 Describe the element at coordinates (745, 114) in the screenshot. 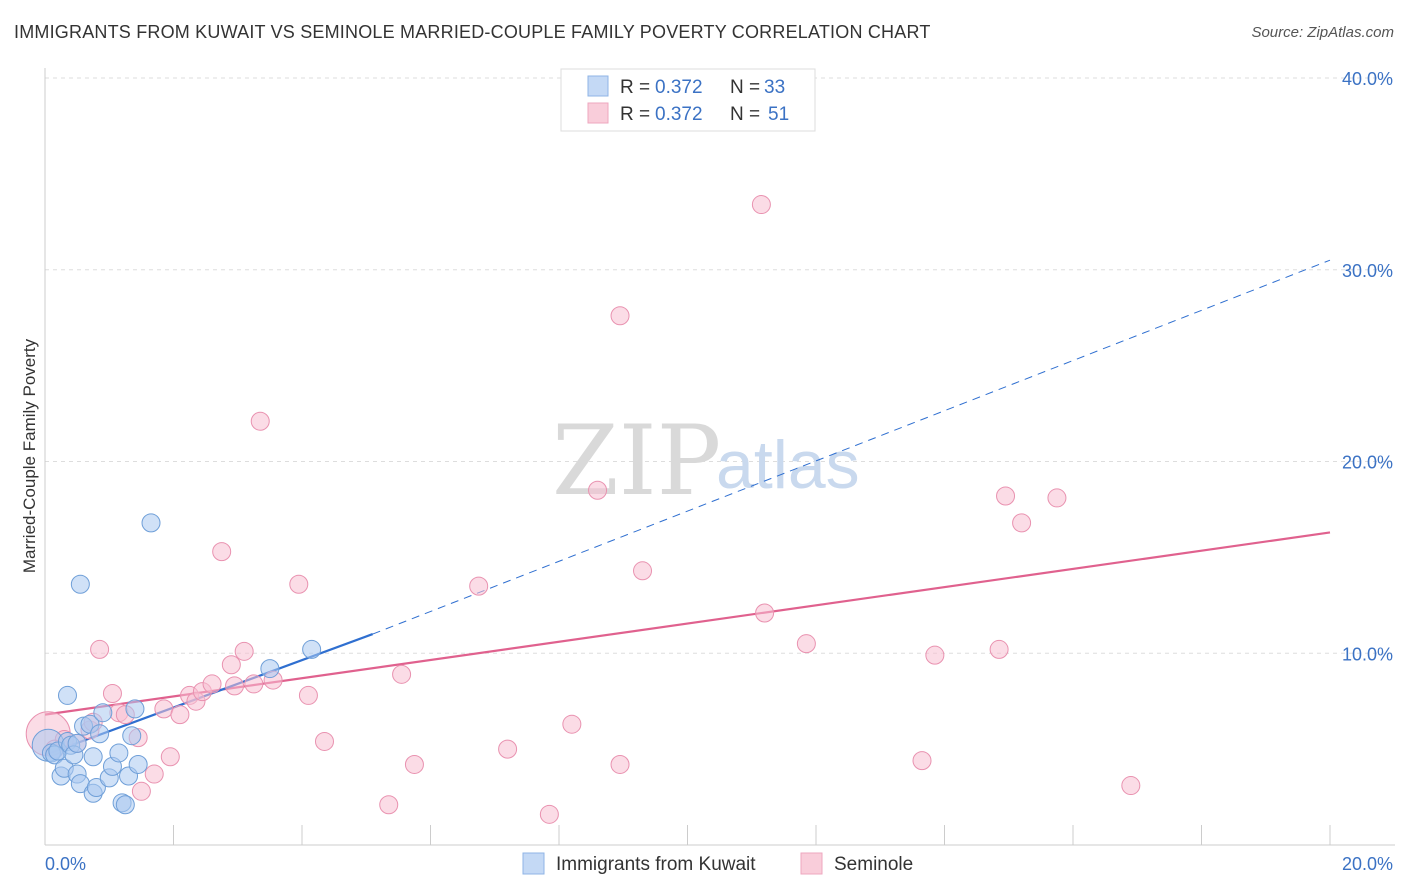

I see `legend-n-label-seminole: N =` at that location.